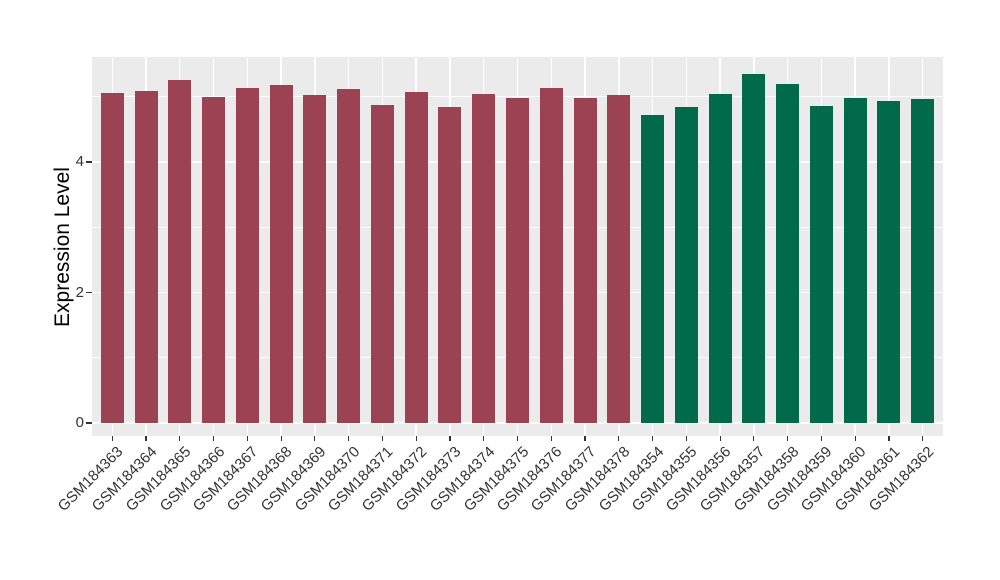  I want to click on y-tick-label: 4, so click(79, 161).